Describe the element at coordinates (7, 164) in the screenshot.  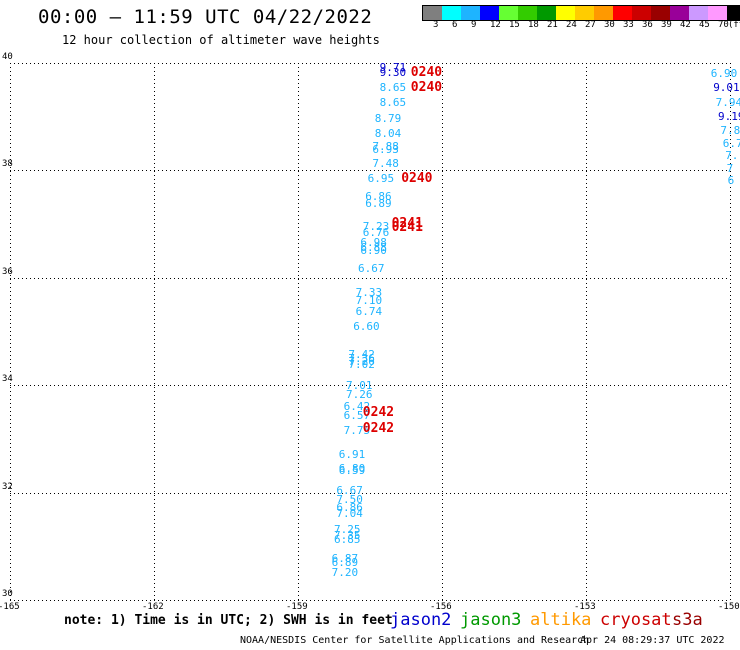
I see `latitude-label: 38` at that location.